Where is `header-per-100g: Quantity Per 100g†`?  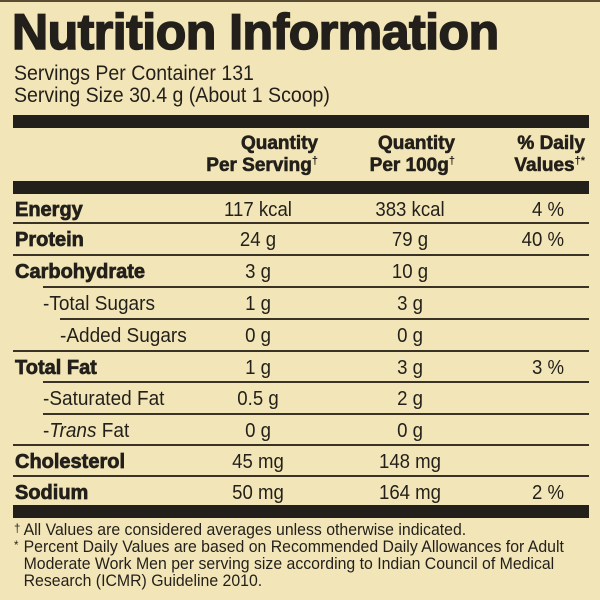 header-per-100g: Quantity Per 100g† is located at coordinates (397, 155).